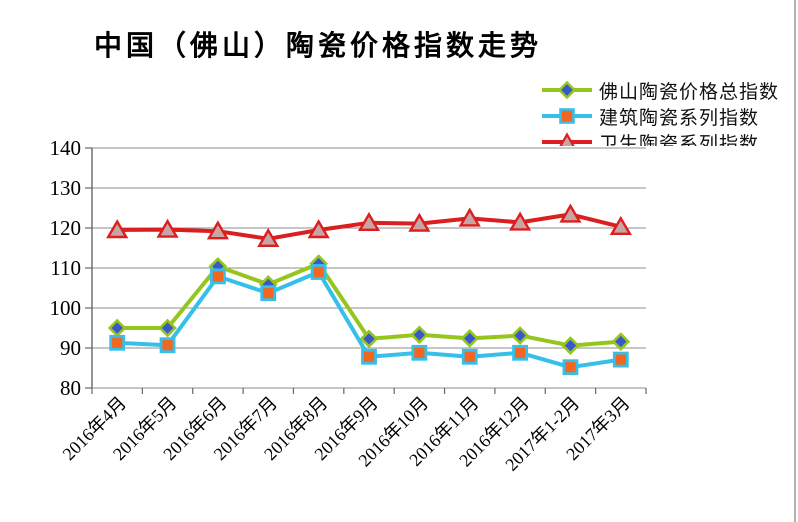  Describe the element at coordinates (70, 348) in the screenshot. I see `y-axis-label: 90` at that location.